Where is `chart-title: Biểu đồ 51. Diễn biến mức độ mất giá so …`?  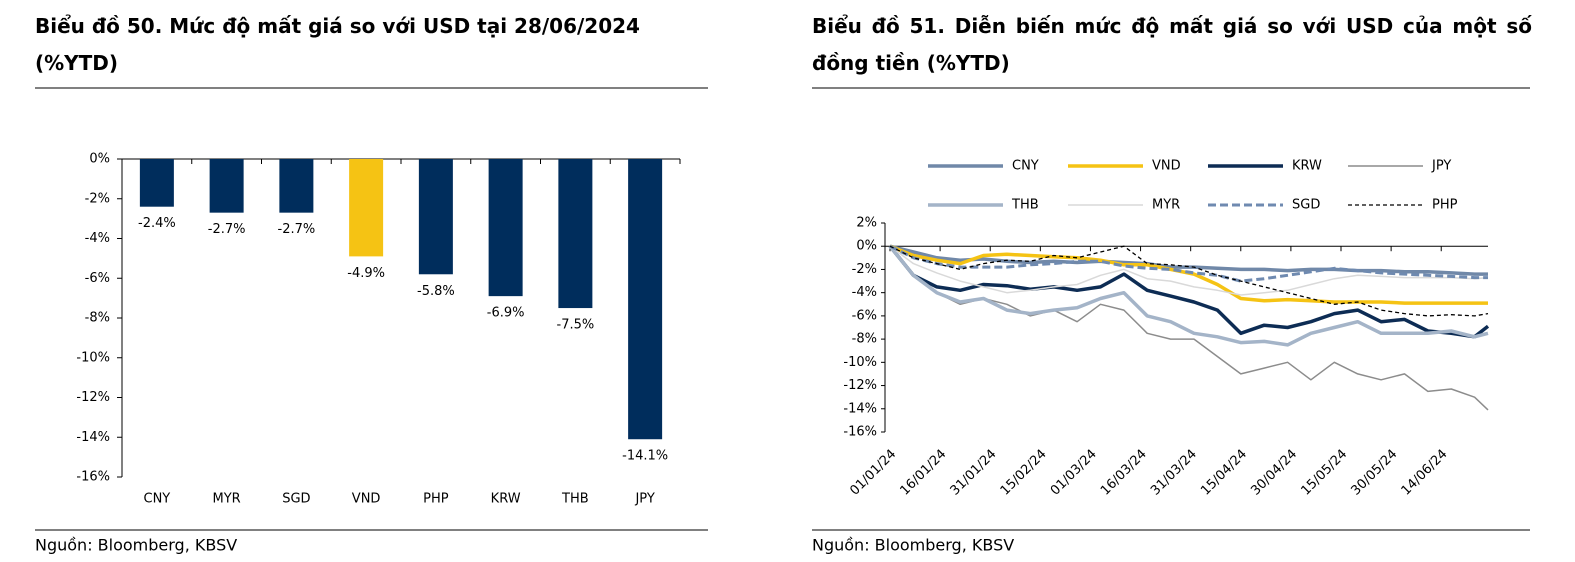
chart-title: Biểu đồ 51. Diễn biến mức độ mất giá so … is located at coordinates (1172, 44).